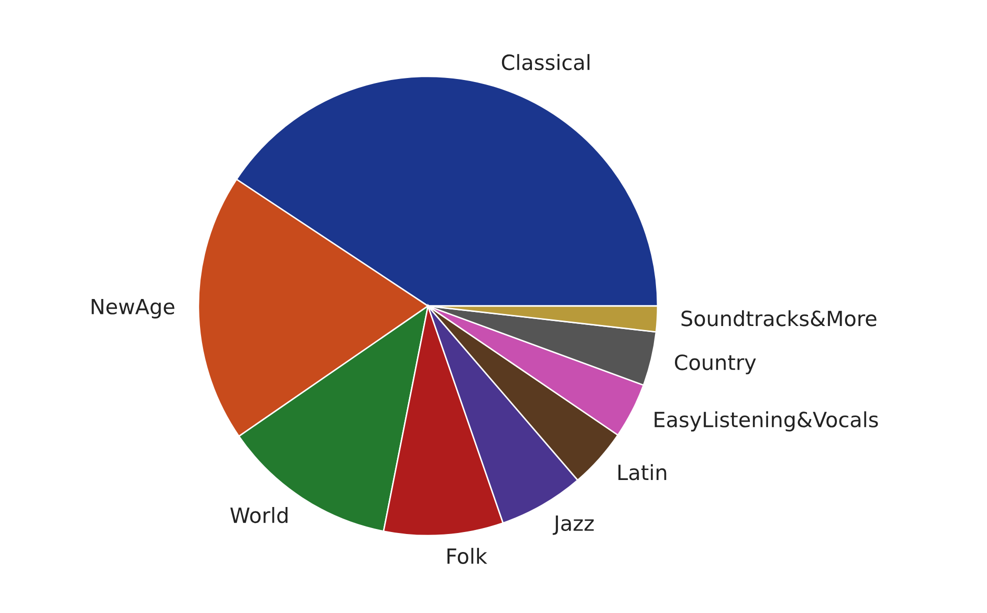  What do you see at coordinates (259, 515) in the screenshot?
I see `slice-label: World` at bounding box center [259, 515].